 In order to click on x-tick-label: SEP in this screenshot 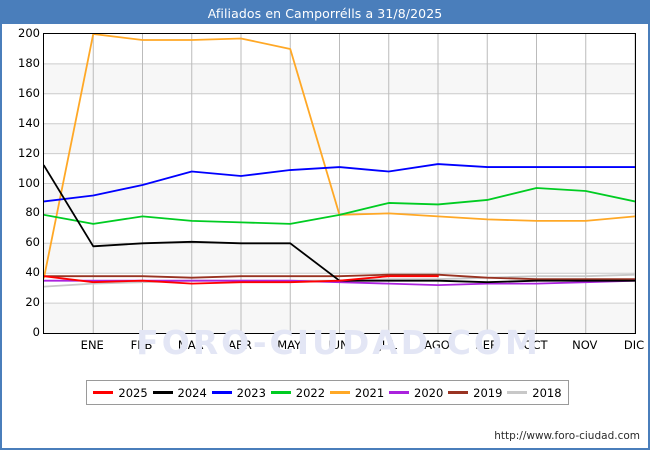, I will do `click(486, 345)`.